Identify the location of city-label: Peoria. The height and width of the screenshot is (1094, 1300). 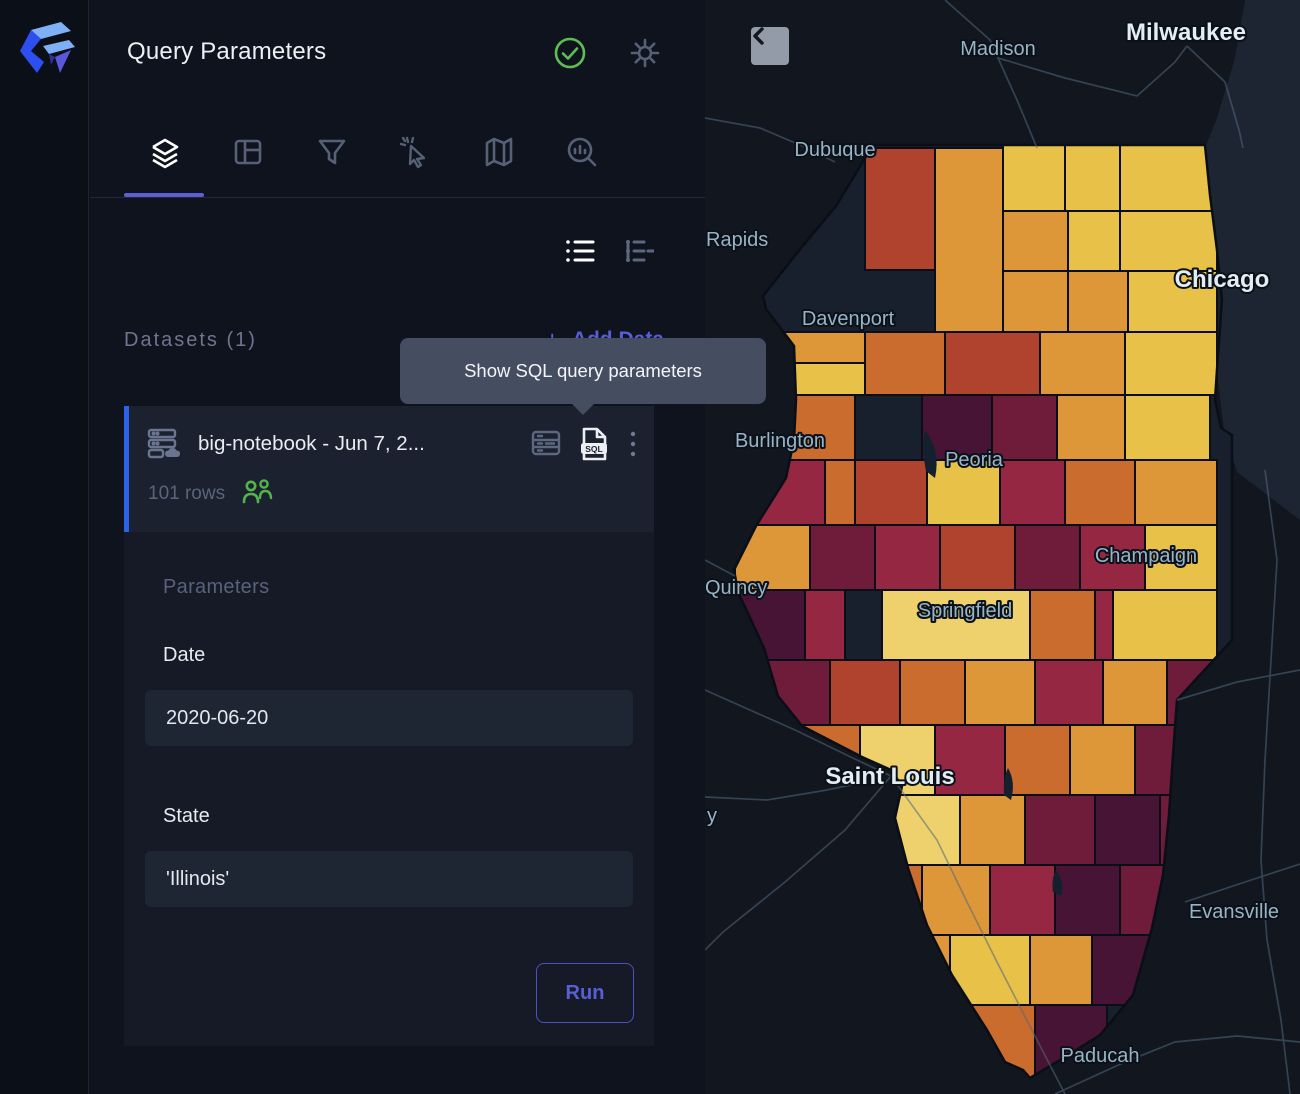
(974, 460).